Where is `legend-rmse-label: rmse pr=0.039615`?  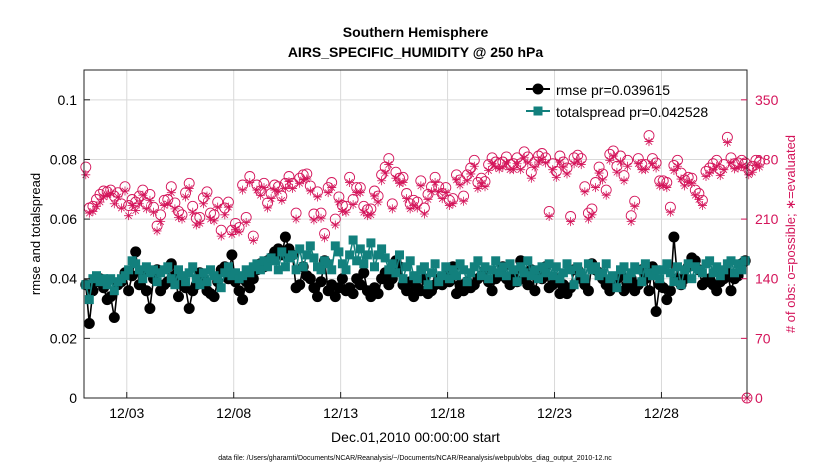 legend-rmse-label: rmse pr=0.039615 is located at coordinates (613, 90).